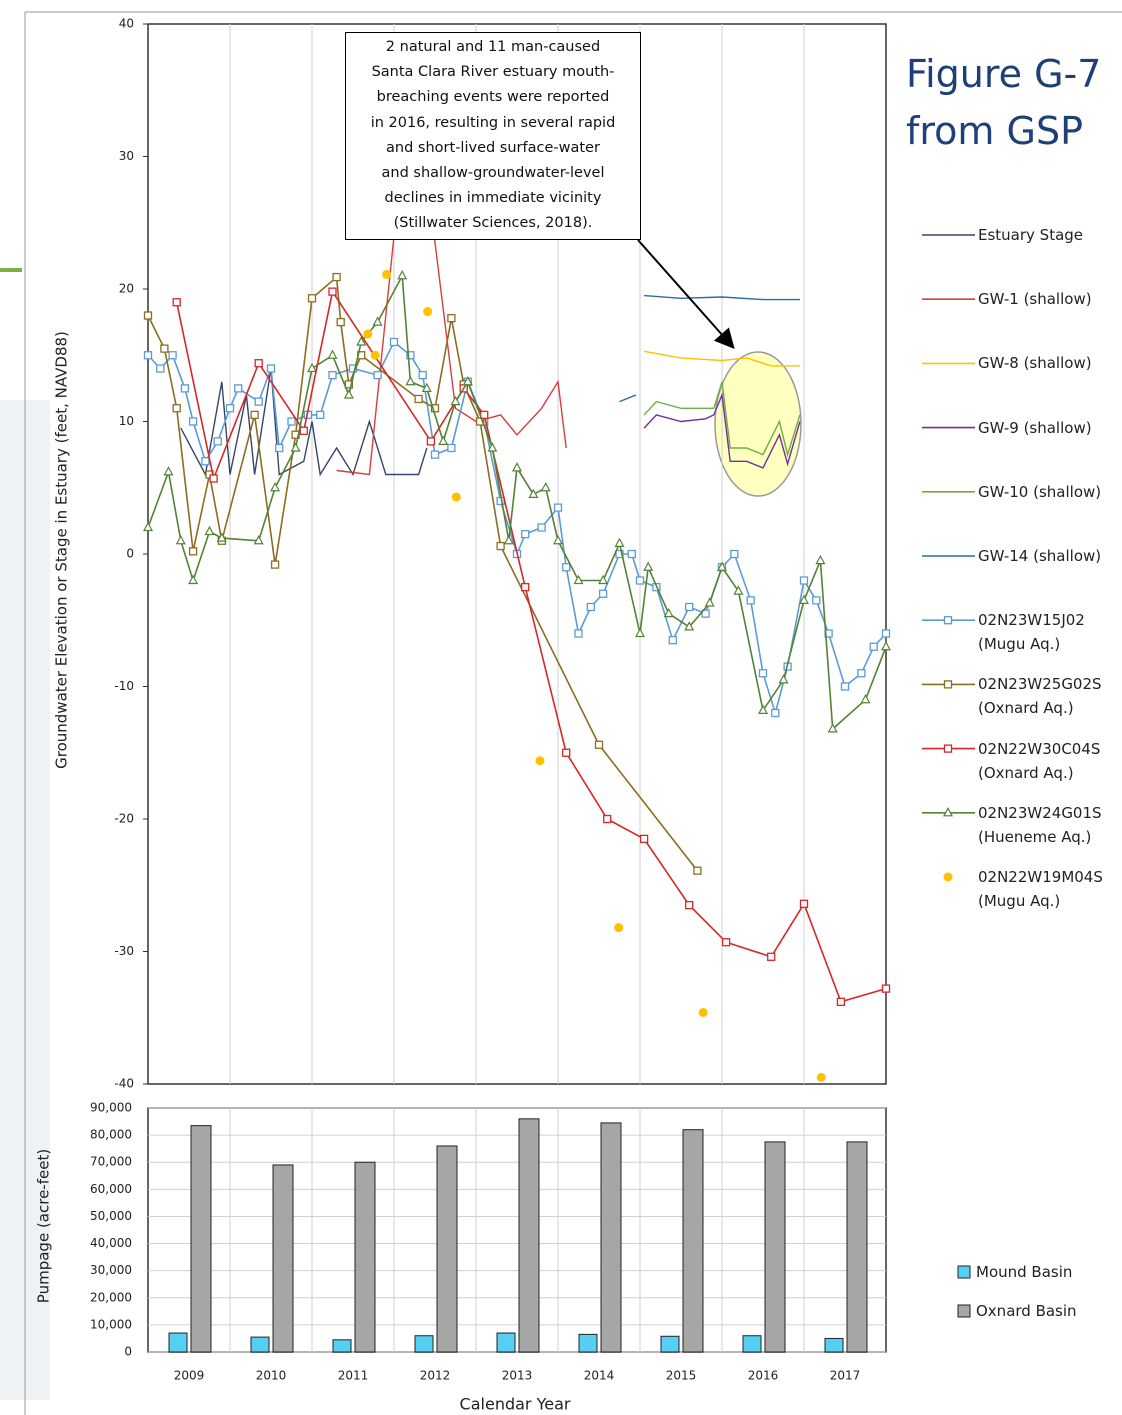  Describe the element at coordinates (517, 1230) in the screenshot. I see `plot-area` at that location.